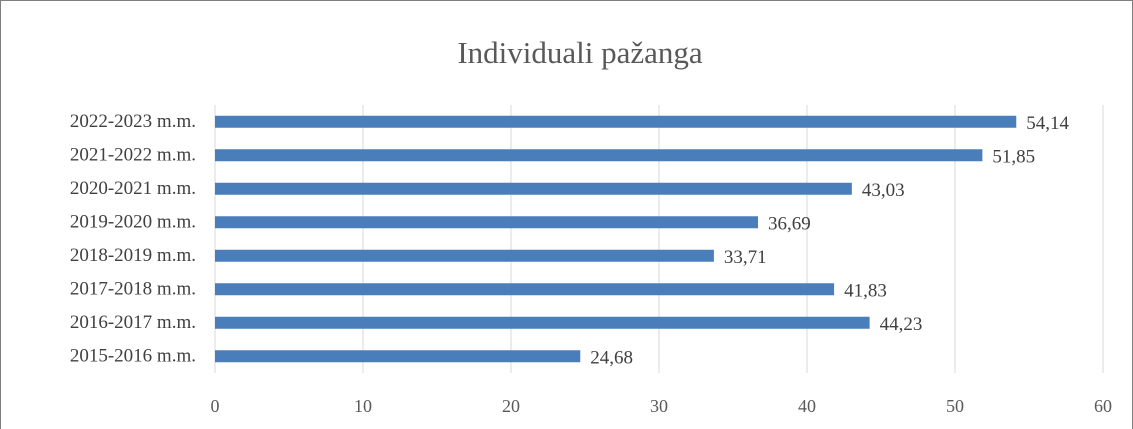 This screenshot has width=1133, height=429. I want to click on x-tick-label: 30, so click(659, 406).